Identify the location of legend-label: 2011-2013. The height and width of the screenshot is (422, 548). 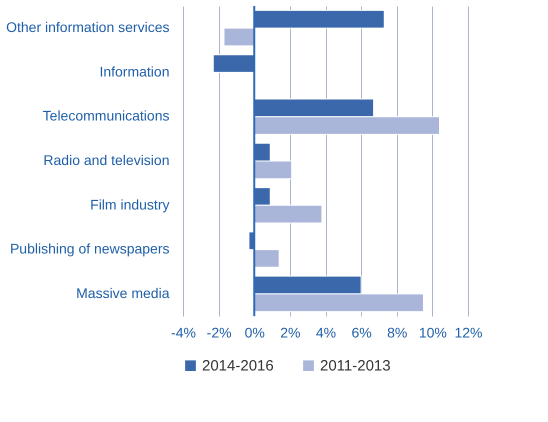
(355, 366).